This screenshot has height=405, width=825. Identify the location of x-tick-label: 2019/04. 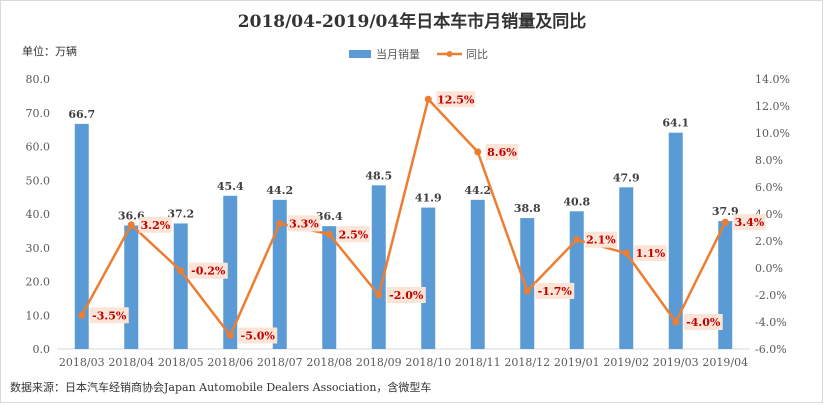
(725, 362).